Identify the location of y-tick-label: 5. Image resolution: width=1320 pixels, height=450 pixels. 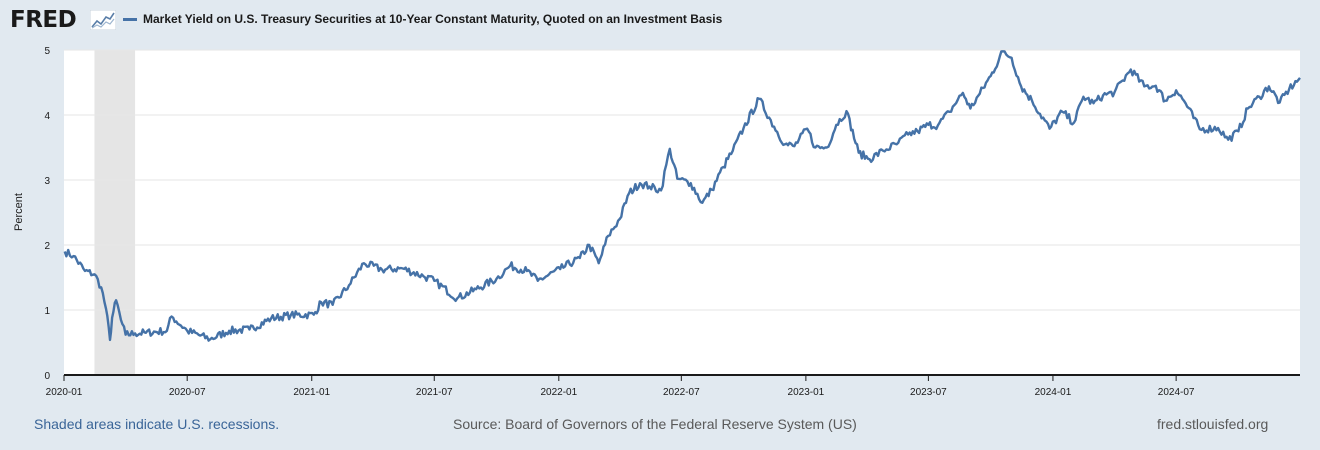
(47, 51).